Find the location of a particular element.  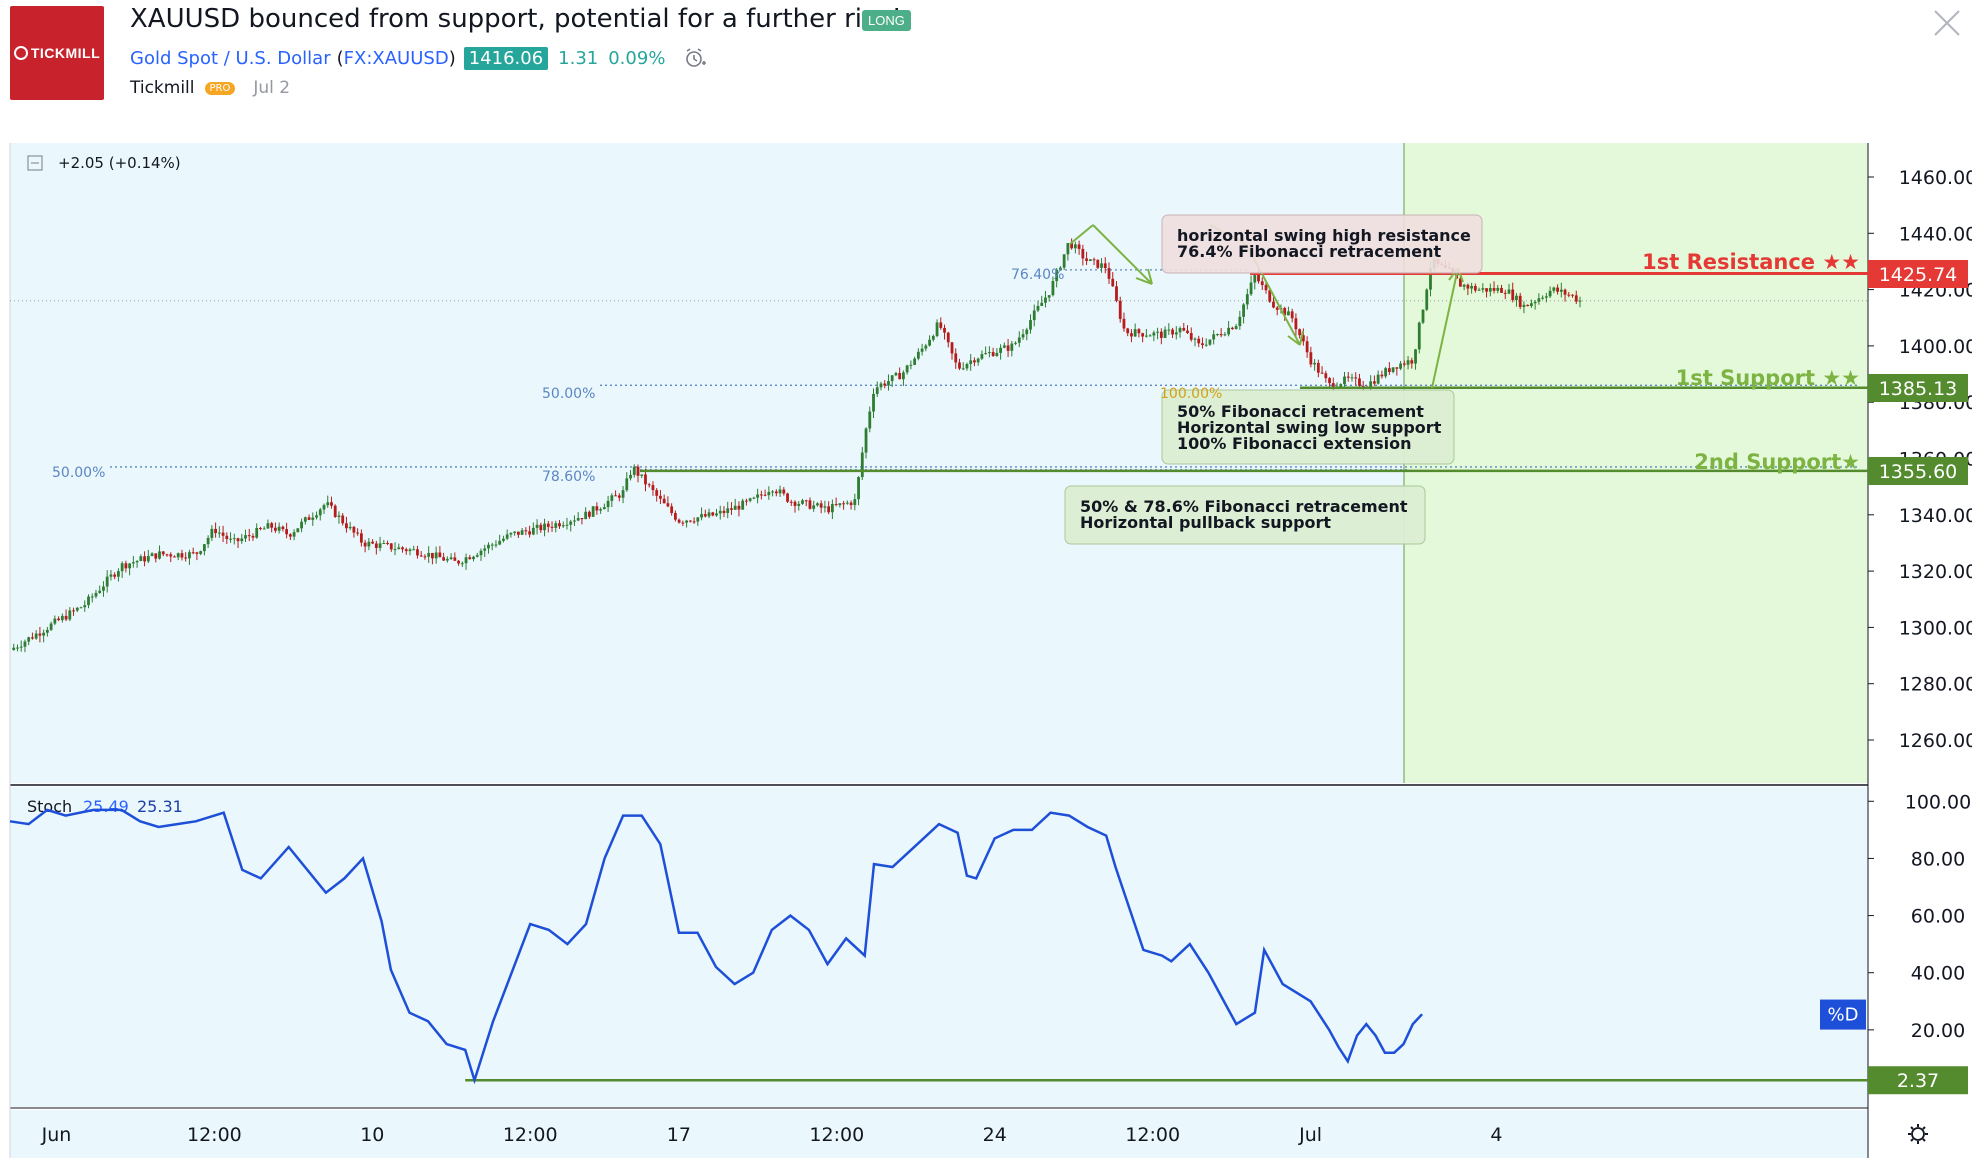

symbol-name-link: Gold Spot / U.S. Dollar is located at coordinates (230, 58).